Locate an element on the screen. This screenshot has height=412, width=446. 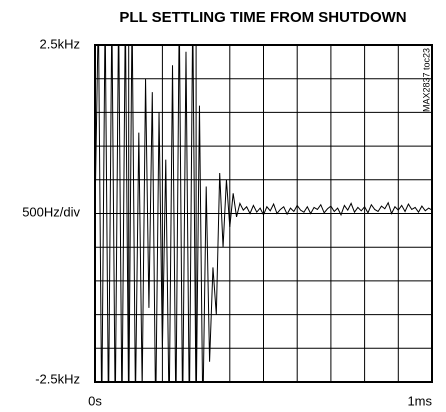
x-tick-label: 1ms is located at coordinates (419, 400).